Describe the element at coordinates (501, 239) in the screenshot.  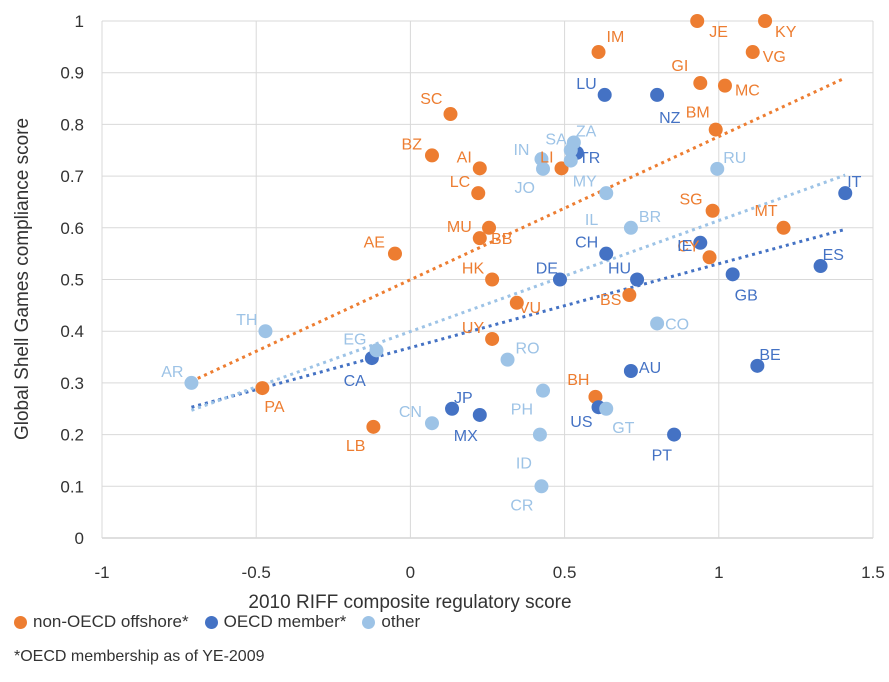
I see `point-label: BB` at that location.